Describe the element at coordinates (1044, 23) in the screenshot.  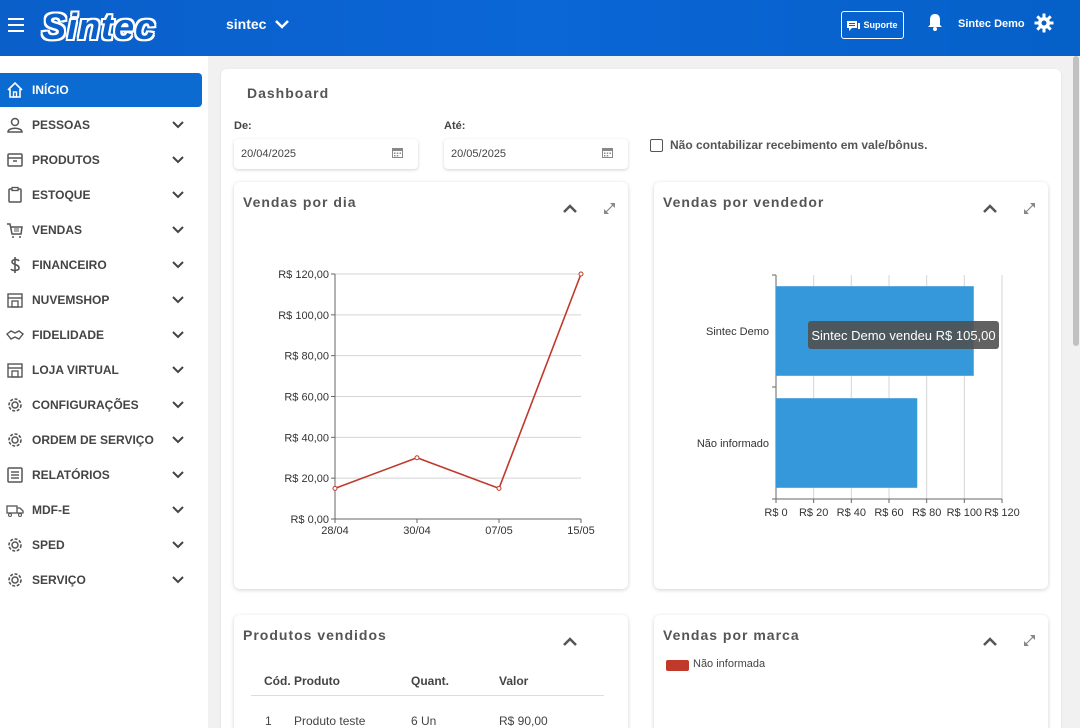
I see `settings-gear-icon` at that location.